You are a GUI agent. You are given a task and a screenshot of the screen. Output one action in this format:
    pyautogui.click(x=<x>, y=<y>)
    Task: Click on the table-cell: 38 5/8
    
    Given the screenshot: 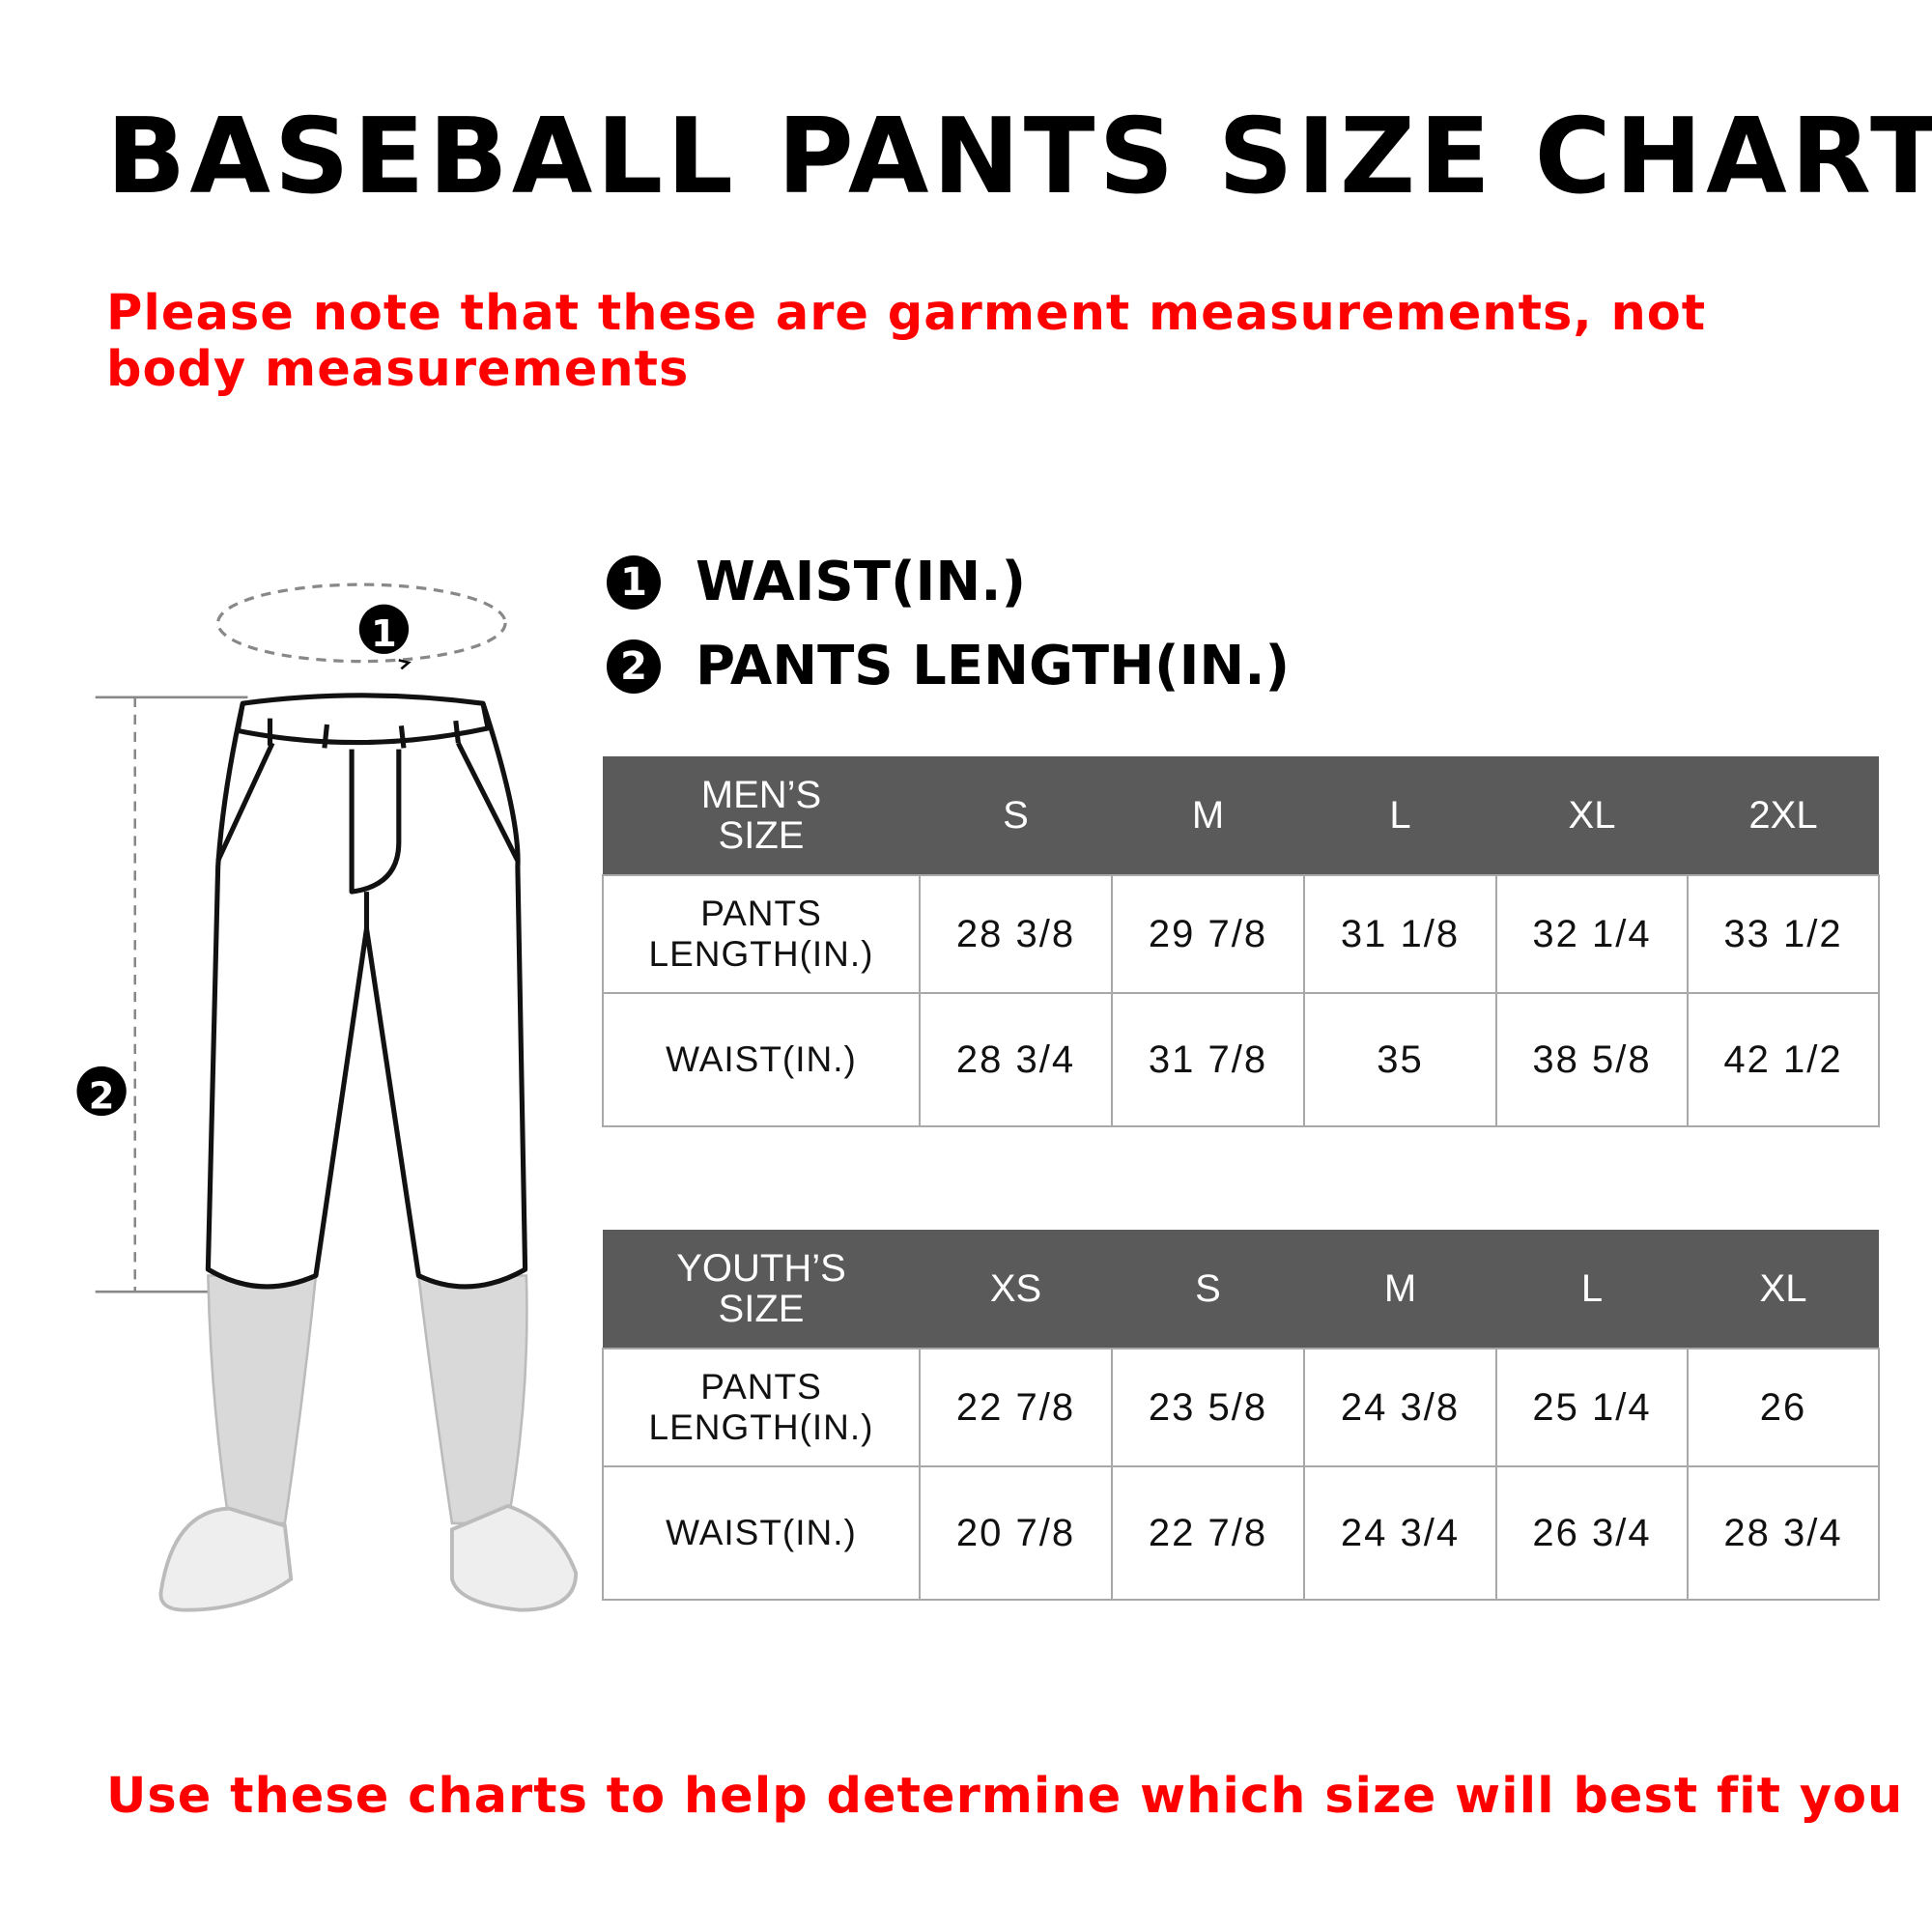 What is the action you would take?
    pyautogui.click(x=1592, y=1059)
    